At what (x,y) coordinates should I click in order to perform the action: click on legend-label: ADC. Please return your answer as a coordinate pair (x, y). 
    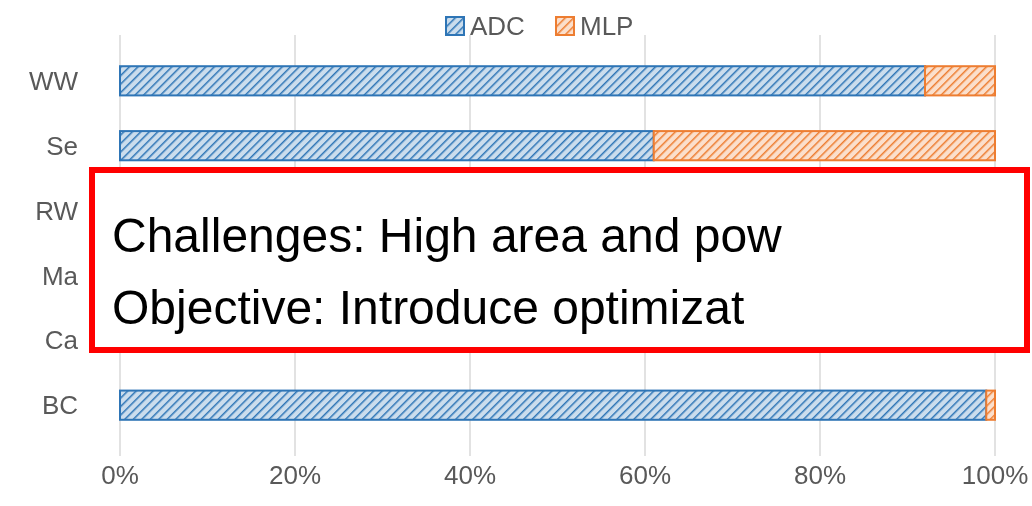
    Looking at the image, I should click on (497, 26).